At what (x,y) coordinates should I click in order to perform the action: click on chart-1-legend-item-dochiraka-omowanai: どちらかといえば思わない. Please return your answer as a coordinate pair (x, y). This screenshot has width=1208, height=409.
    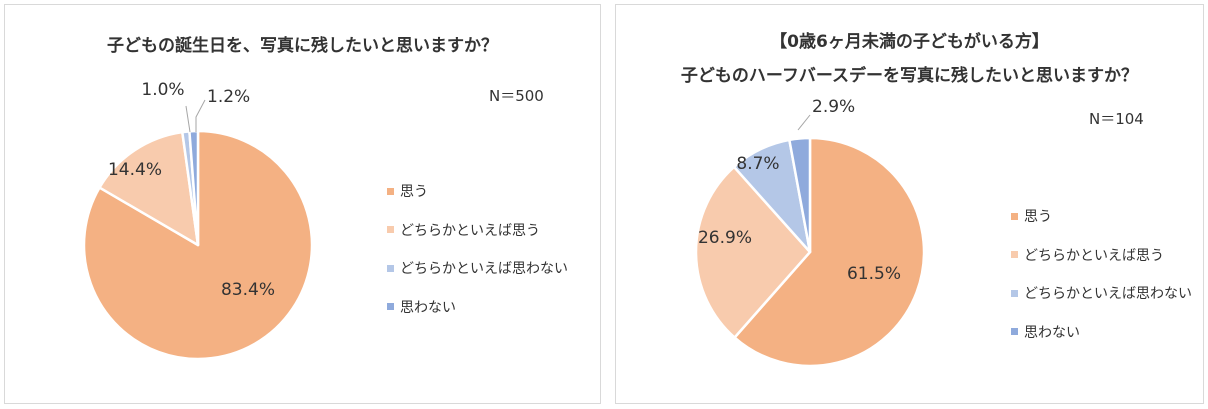
    Looking at the image, I should click on (477, 268).